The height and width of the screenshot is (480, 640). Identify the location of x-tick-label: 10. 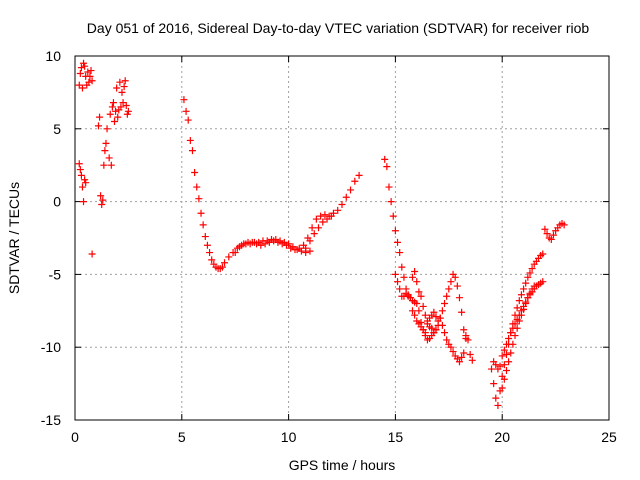
(289, 437).